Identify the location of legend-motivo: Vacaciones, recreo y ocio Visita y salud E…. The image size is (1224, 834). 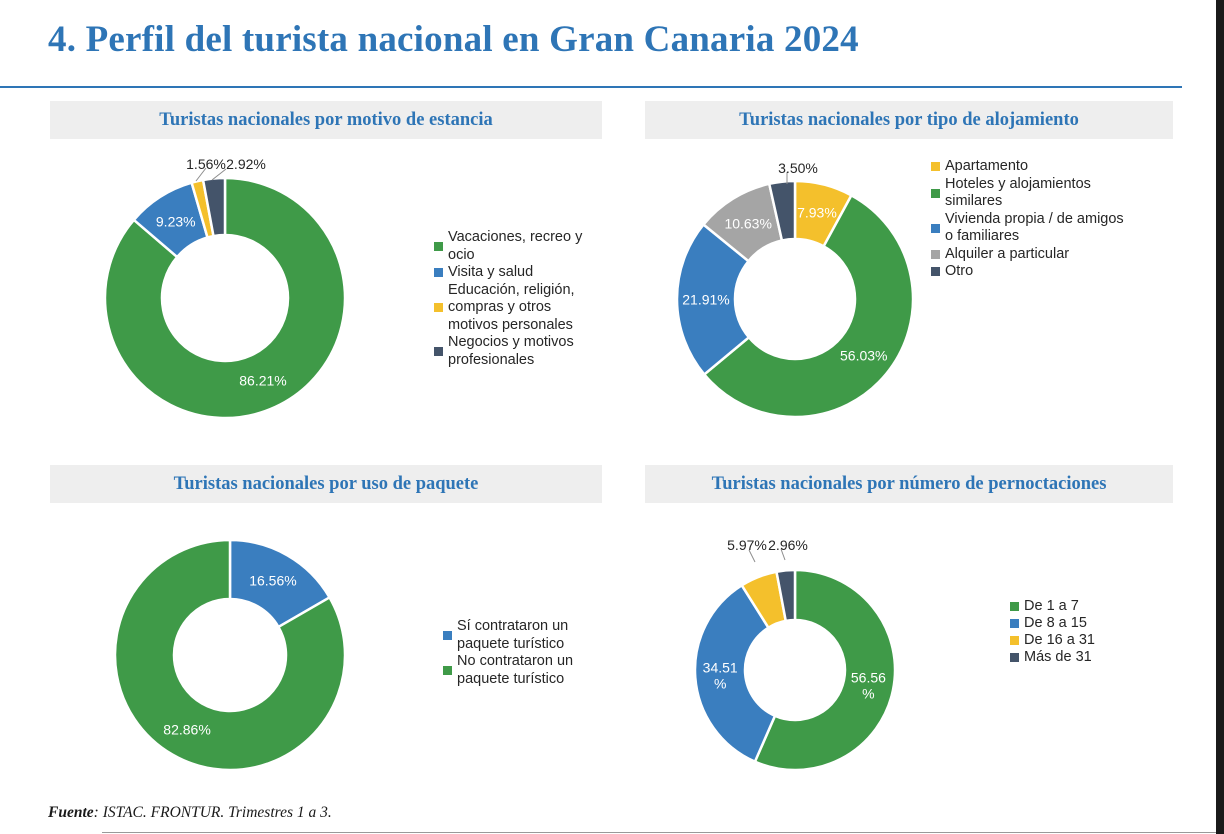
(519, 299).